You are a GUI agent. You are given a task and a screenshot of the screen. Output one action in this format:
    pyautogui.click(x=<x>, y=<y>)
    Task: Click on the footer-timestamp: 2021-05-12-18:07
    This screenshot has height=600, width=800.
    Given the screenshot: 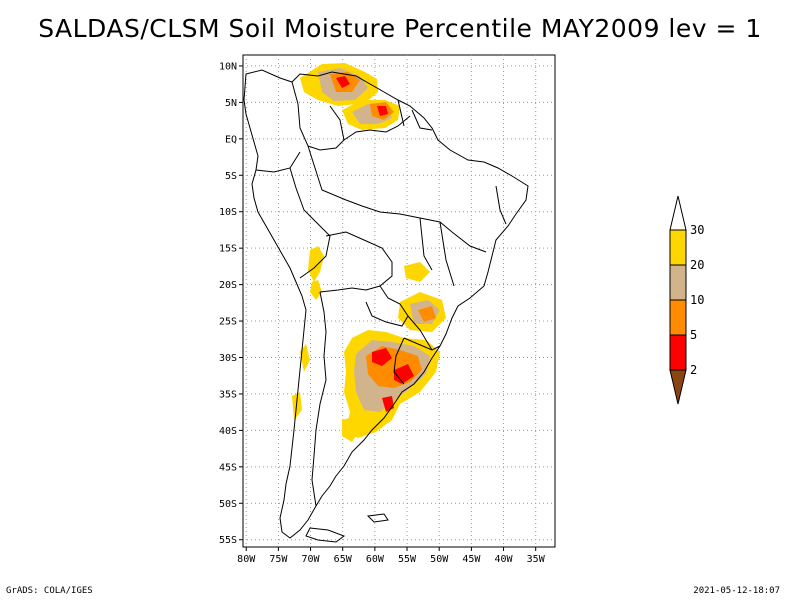 What is the action you would take?
    pyautogui.click(x=736, y=591)
    